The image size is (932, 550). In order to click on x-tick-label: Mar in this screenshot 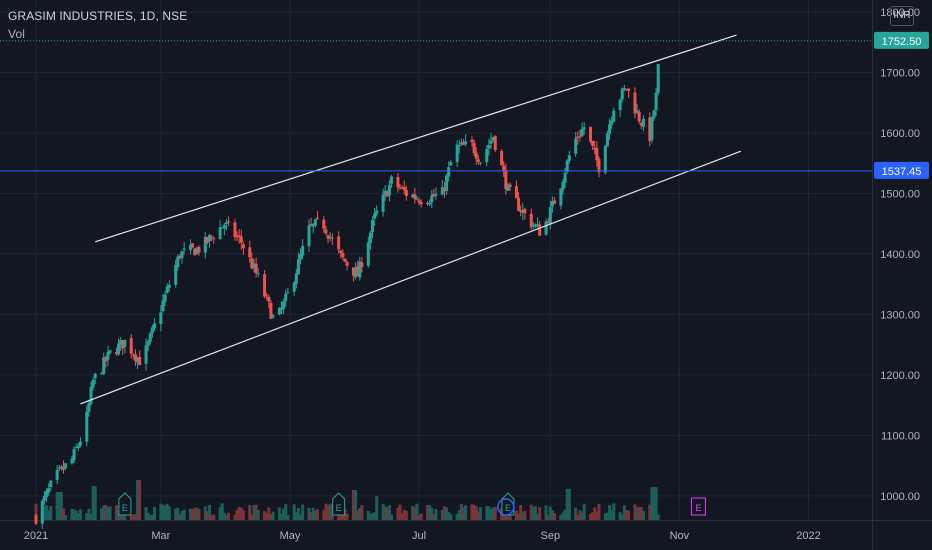, I will do `click(160, 536)`.